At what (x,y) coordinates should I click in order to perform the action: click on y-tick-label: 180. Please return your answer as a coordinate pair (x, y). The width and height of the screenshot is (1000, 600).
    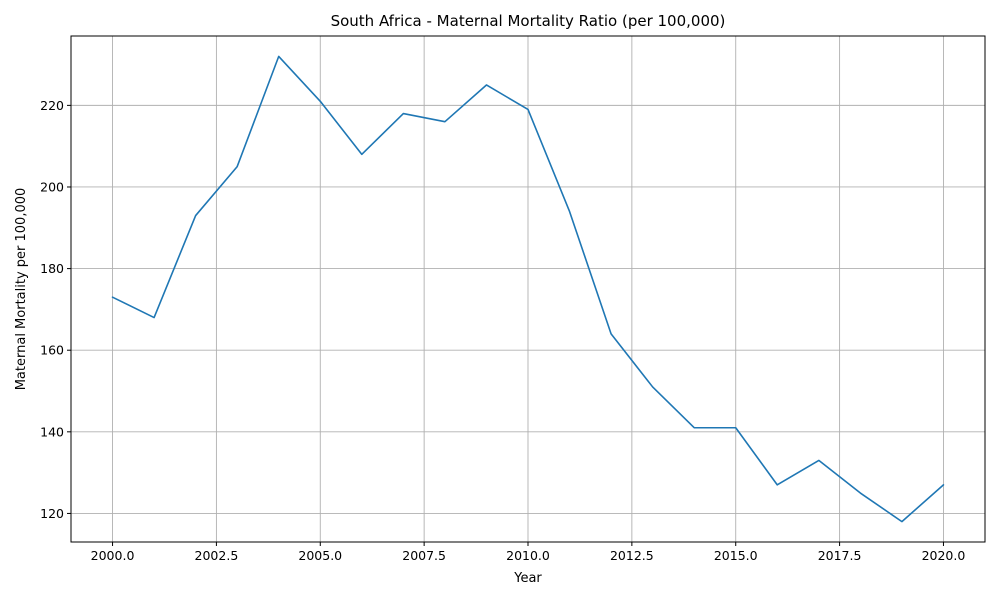
    Looking at the image, I should click on (52, 268).